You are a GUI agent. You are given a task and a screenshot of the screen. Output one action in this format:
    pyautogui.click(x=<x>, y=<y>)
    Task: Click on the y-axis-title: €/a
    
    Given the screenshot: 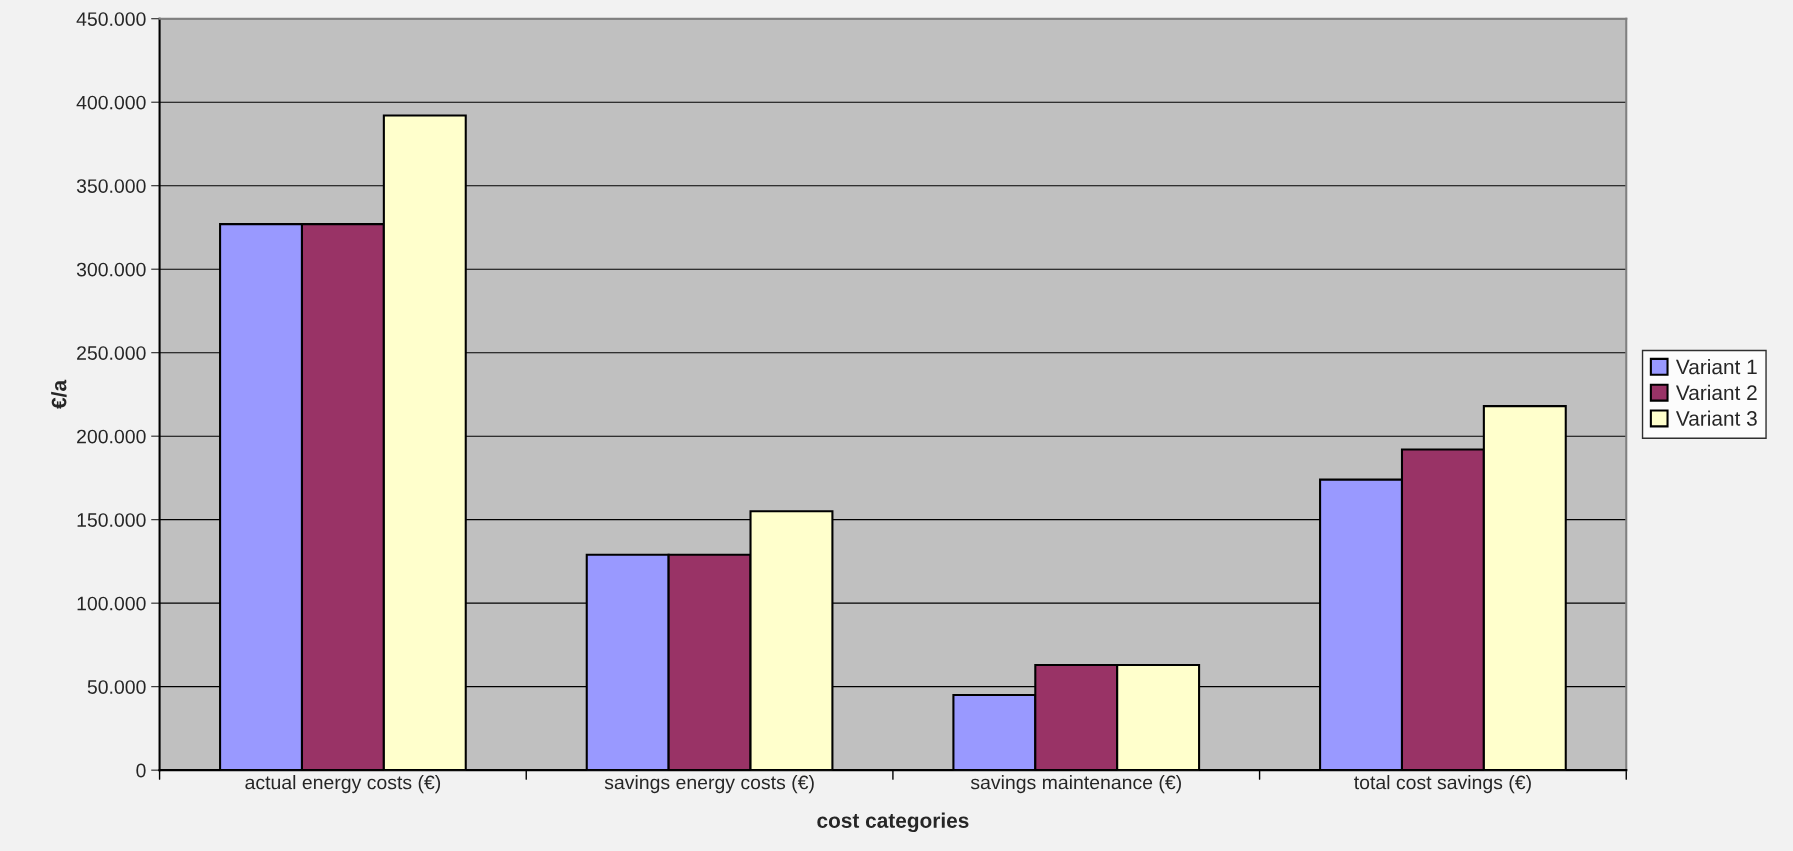 What is the action you would take?
    pyautogui.click(x=59, y=394)
    